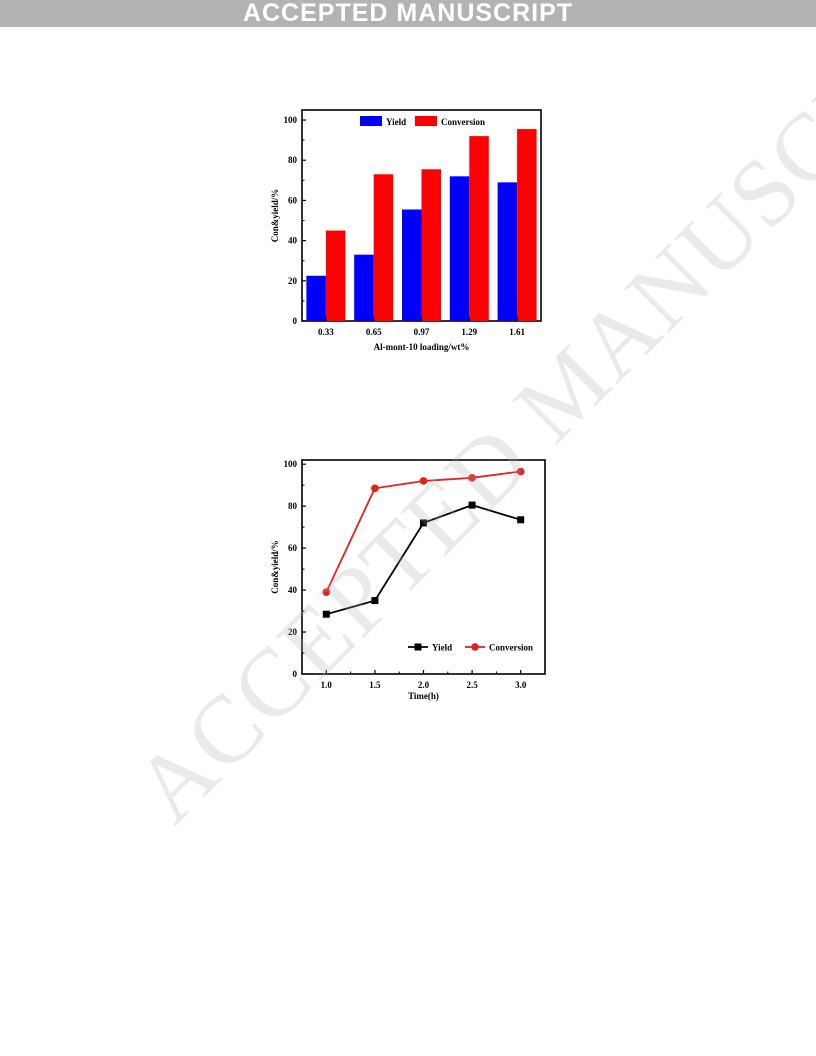  Describe the element at coordinates (383, 247) in the screenshot. I see `bar-conversion-0.65` at that location.